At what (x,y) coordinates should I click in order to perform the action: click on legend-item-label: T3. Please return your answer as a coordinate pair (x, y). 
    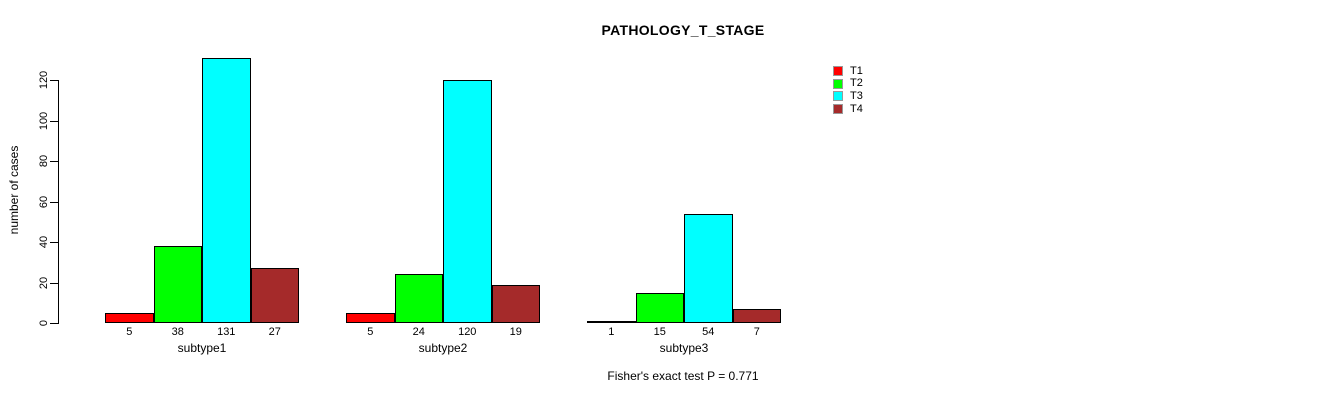
    Looking at the image, I should click on (856, 95).